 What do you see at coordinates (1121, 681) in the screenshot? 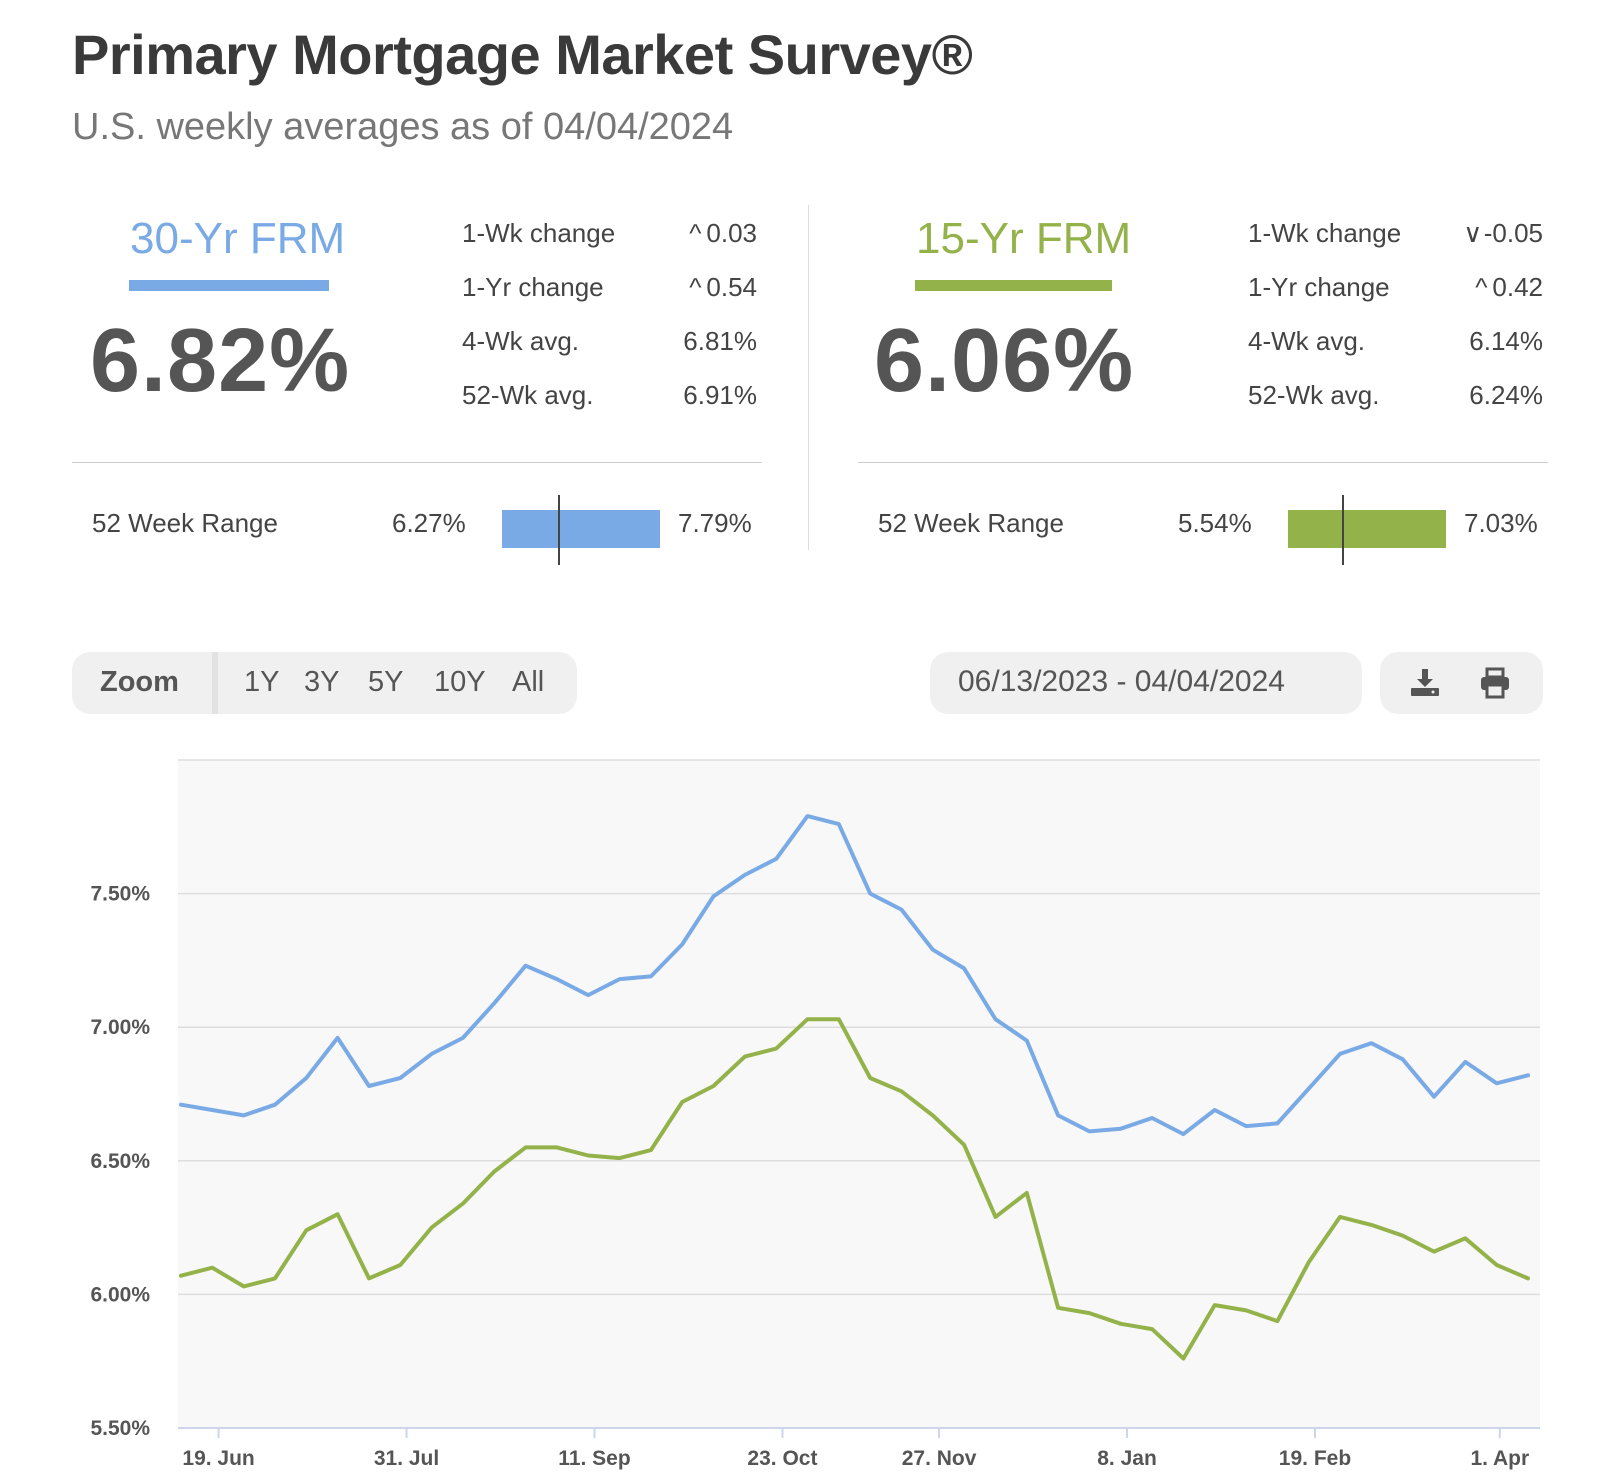
I see `date-range-text: 06/13/2023 - 04/04/2024` at bounding box center [1121, 681].